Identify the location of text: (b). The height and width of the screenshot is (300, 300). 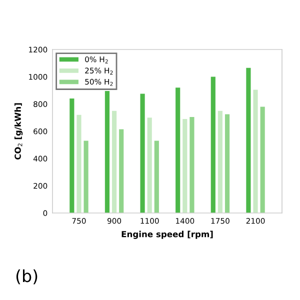
(27, 276).